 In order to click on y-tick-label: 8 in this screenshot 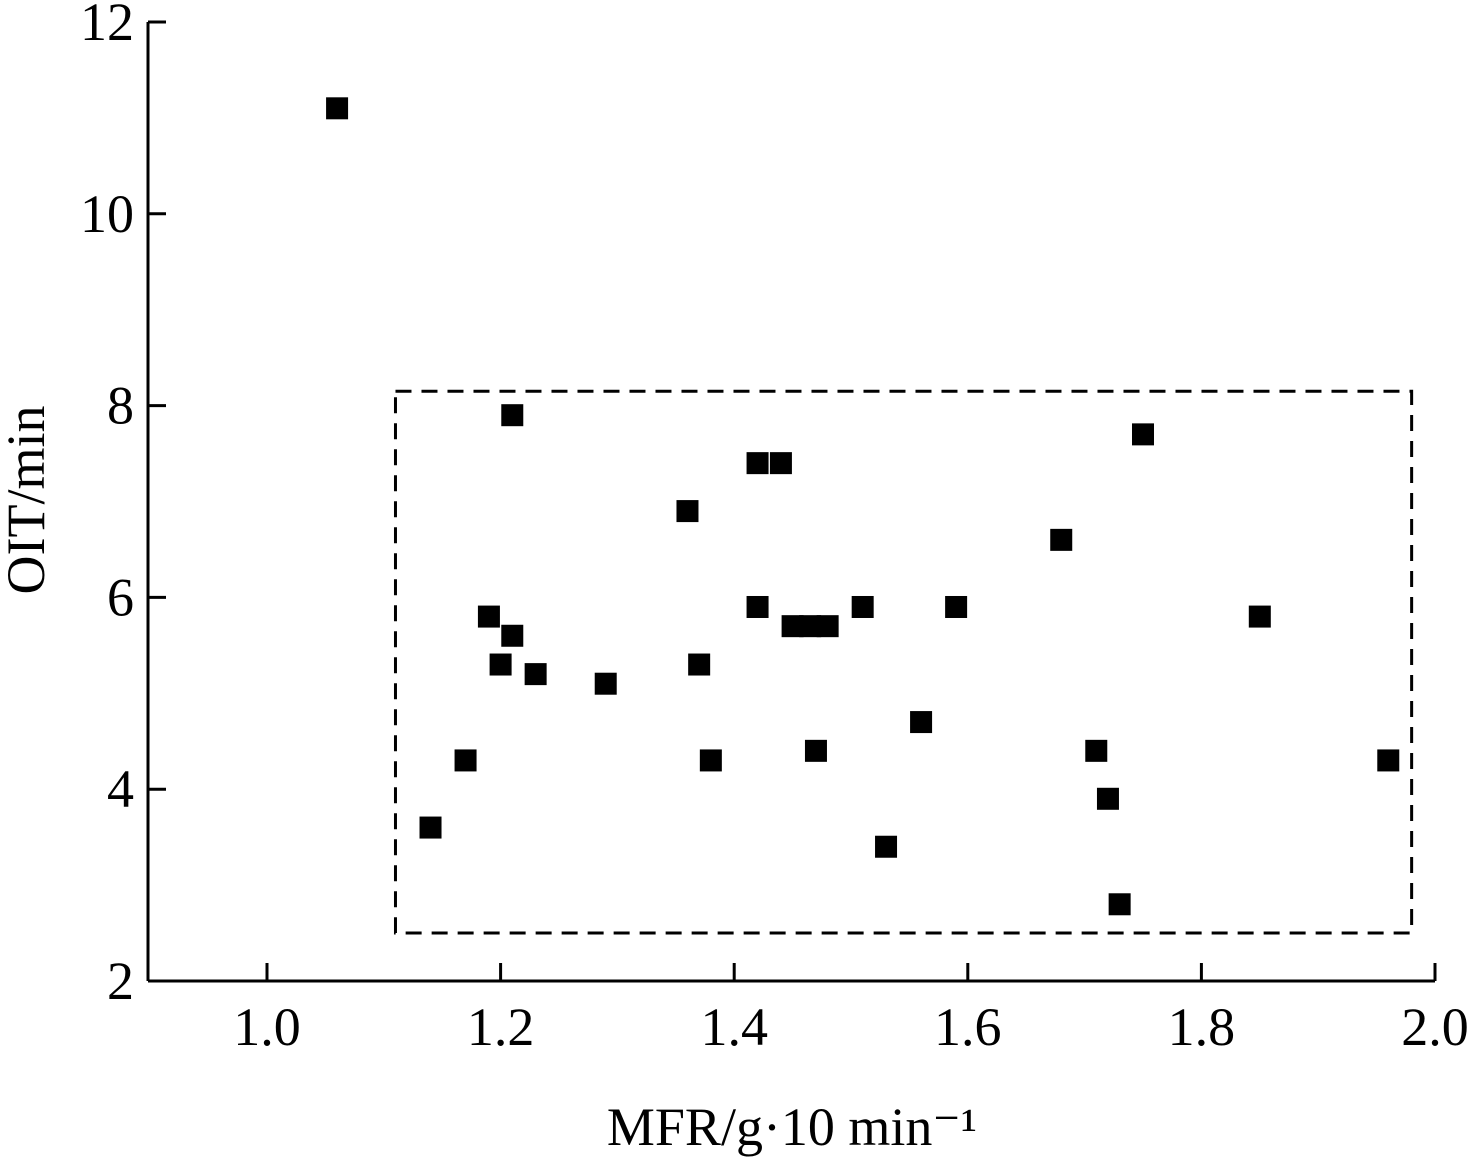, I will do `click(120, 406)`.